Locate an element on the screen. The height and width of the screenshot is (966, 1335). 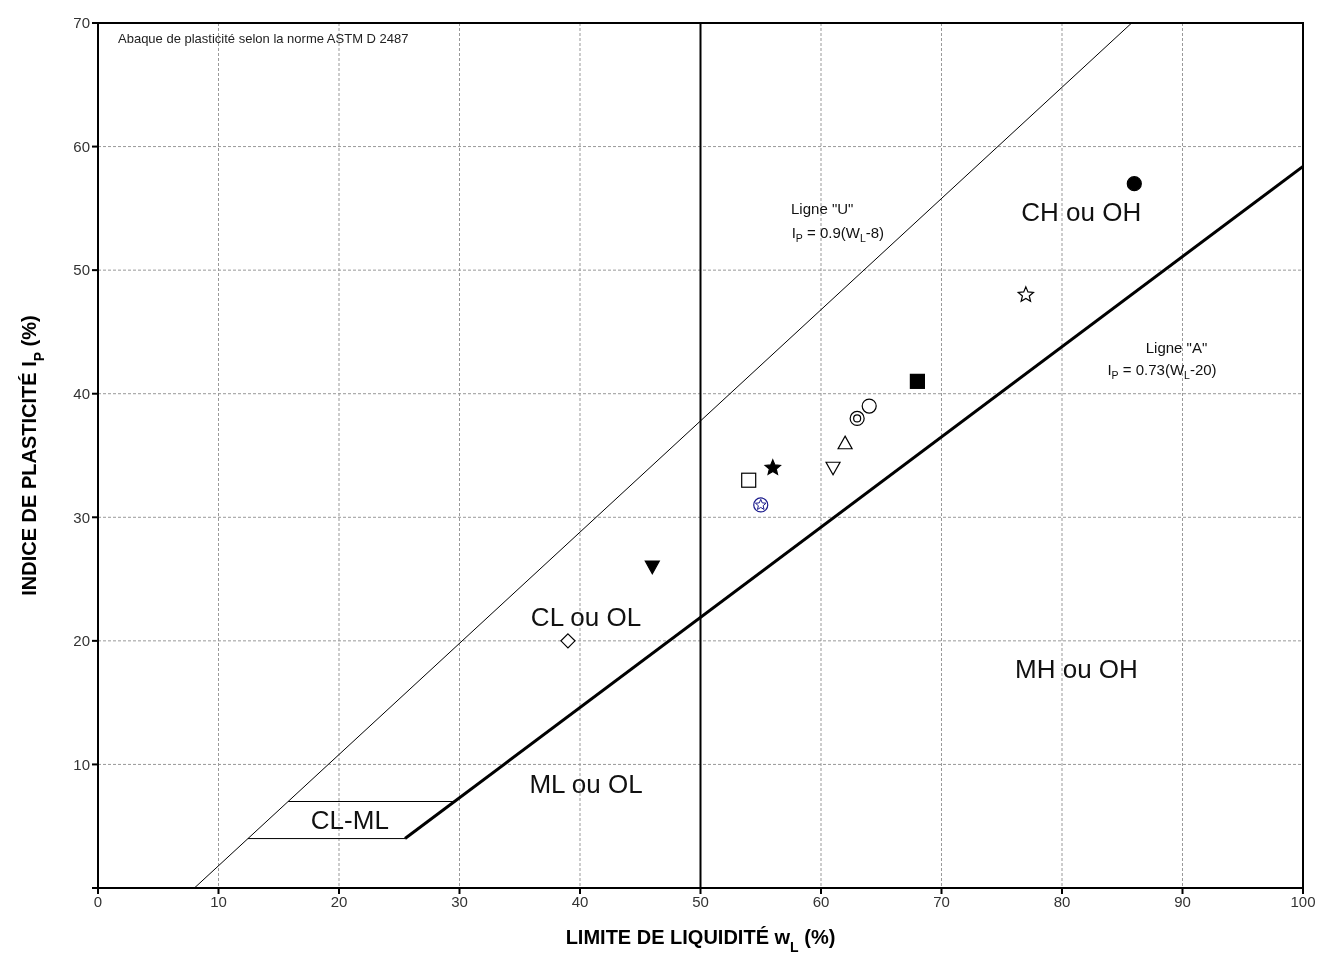
x-tick-label: 70 is located at coordinates (941, 901).